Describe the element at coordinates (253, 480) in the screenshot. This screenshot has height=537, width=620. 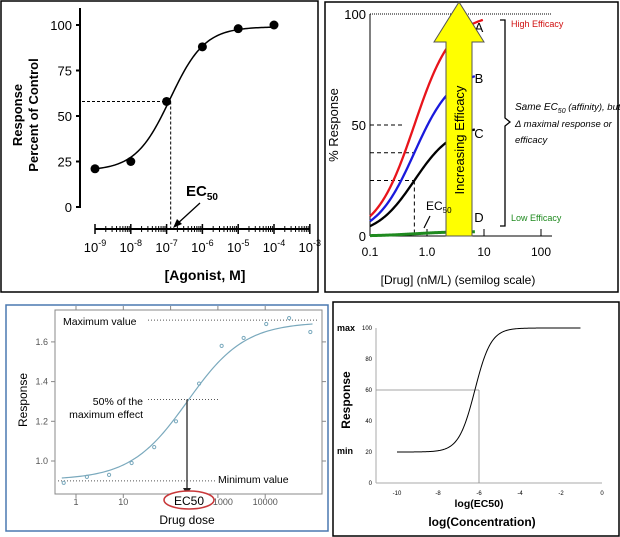
I see `min-value-label: Minimum value` at that location.